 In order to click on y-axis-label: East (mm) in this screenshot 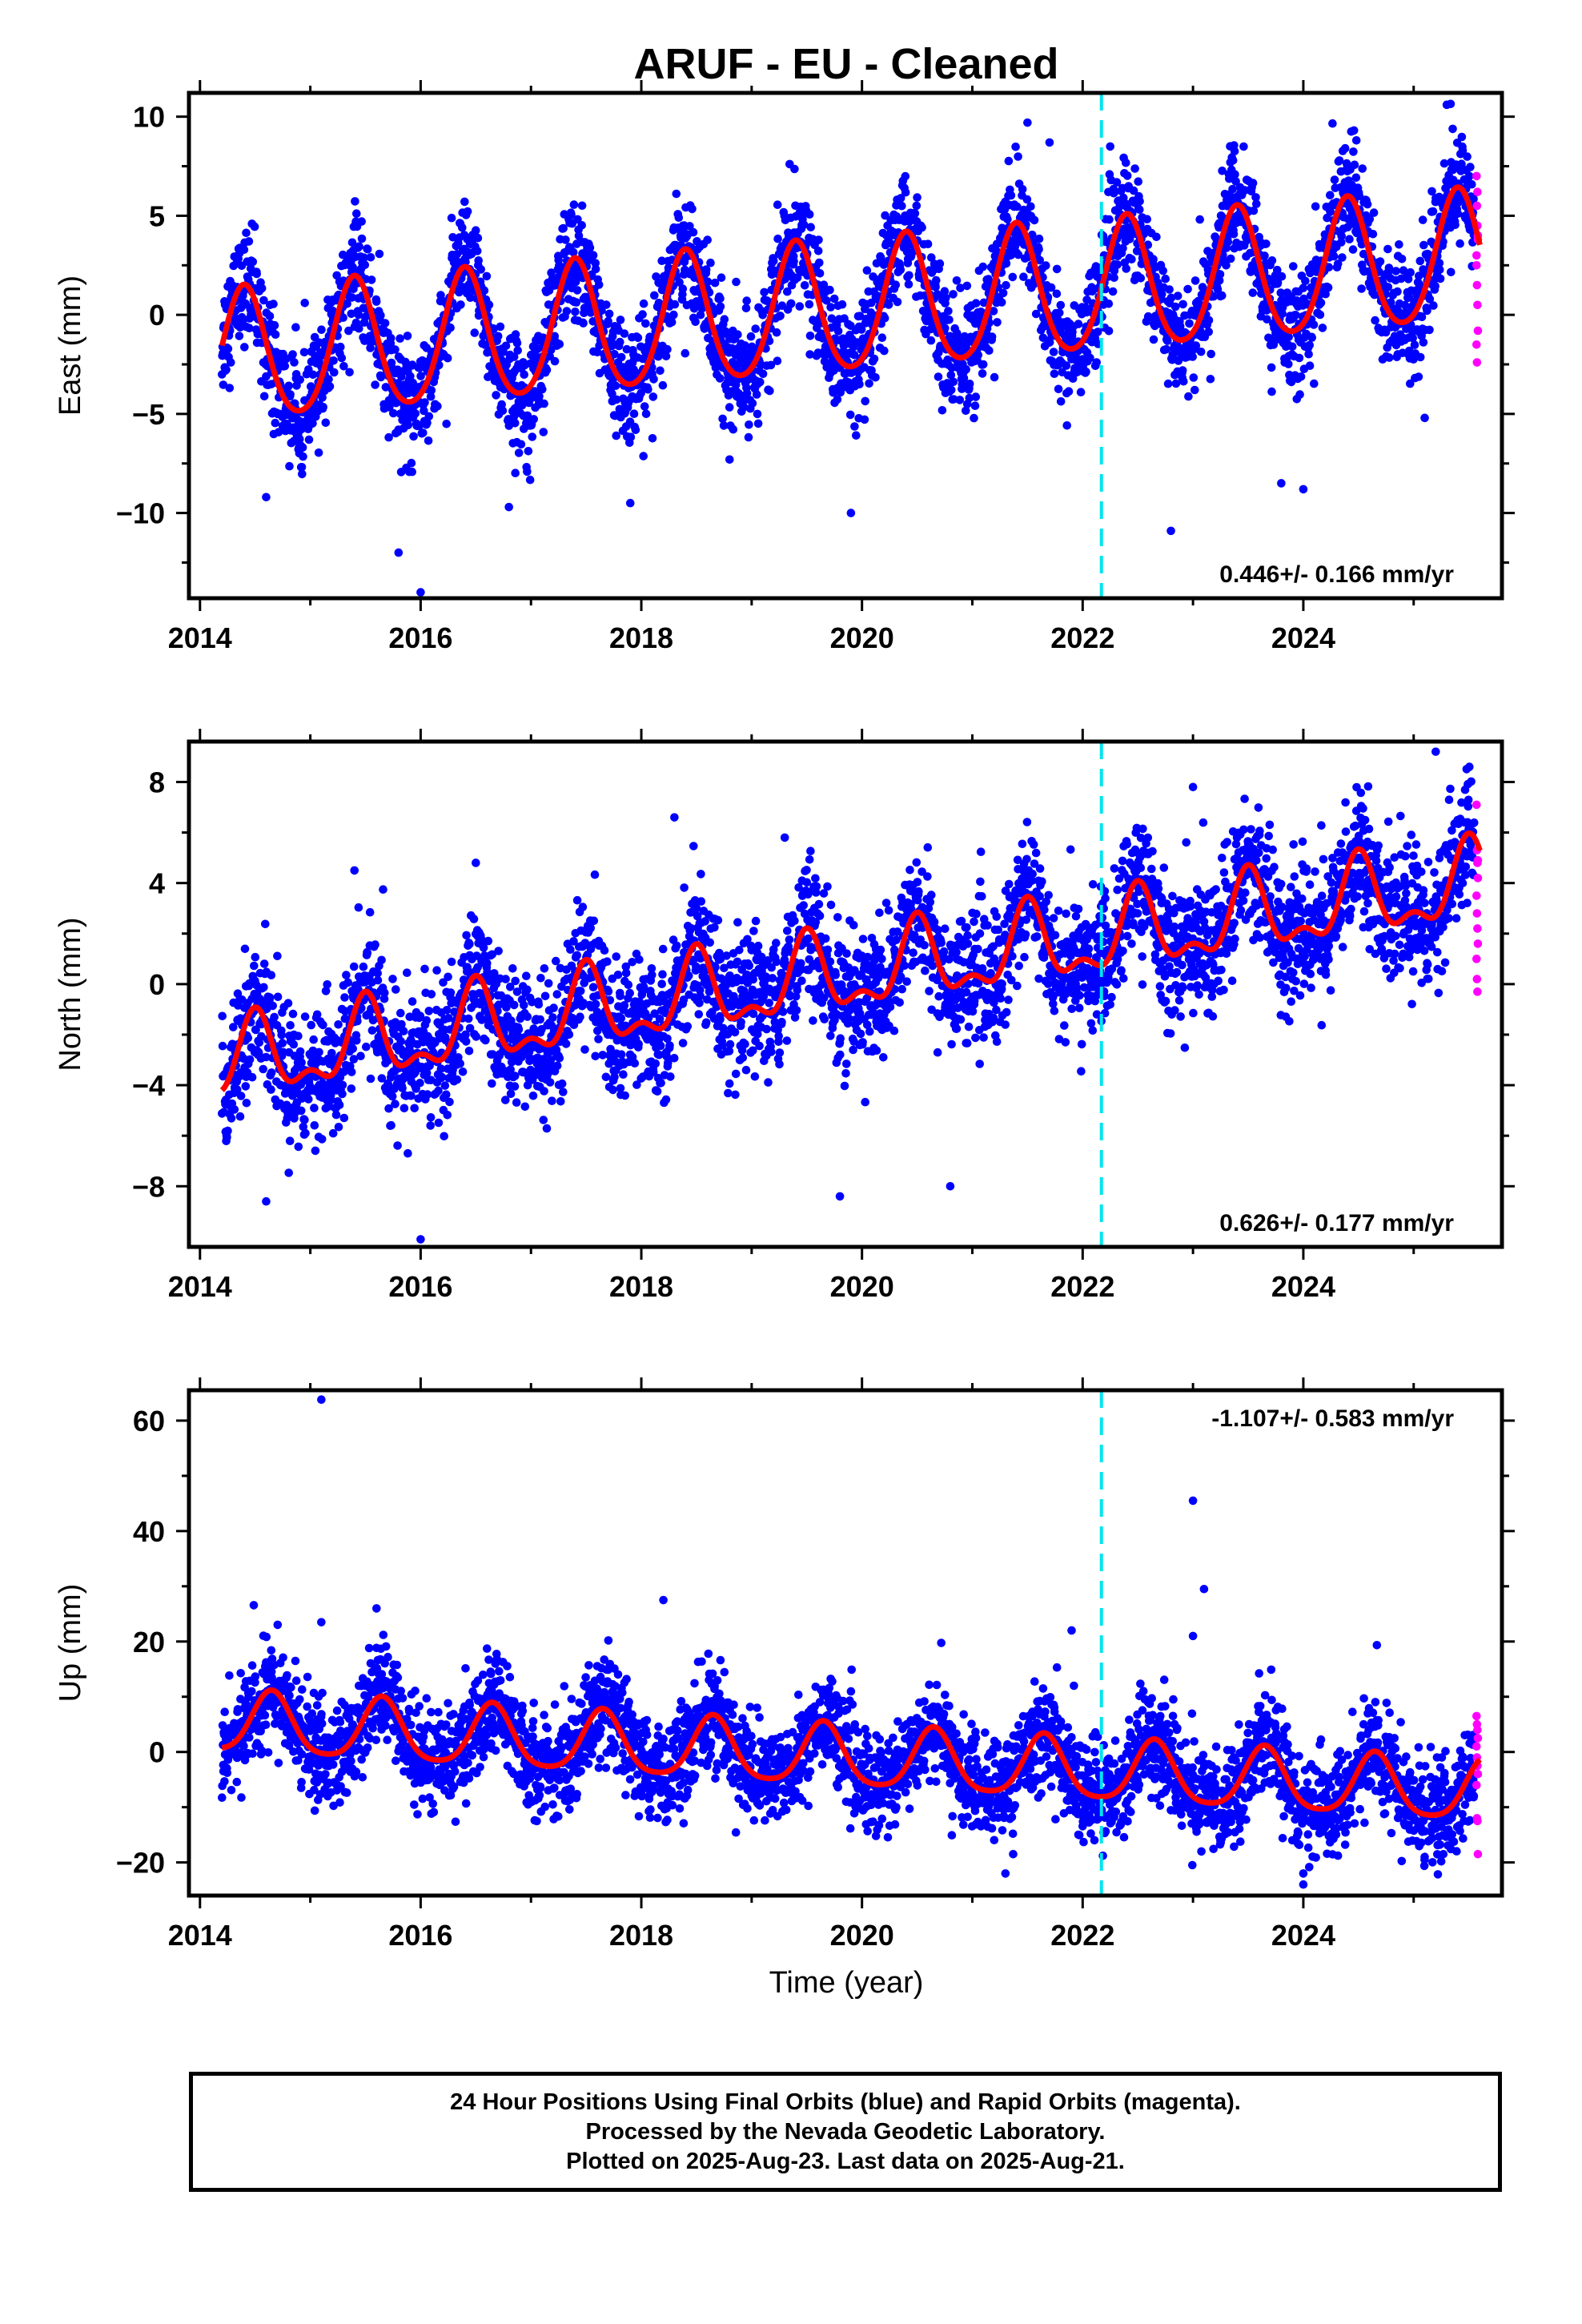, I will do `click(70, 345)`.